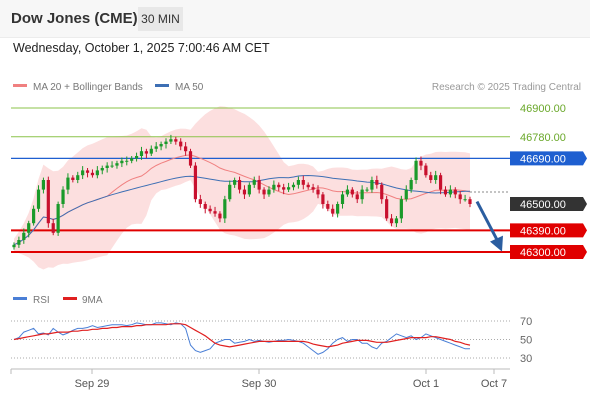 This screenshot has height=400, width=590. I want to click on support-tag, so click(548, 252).